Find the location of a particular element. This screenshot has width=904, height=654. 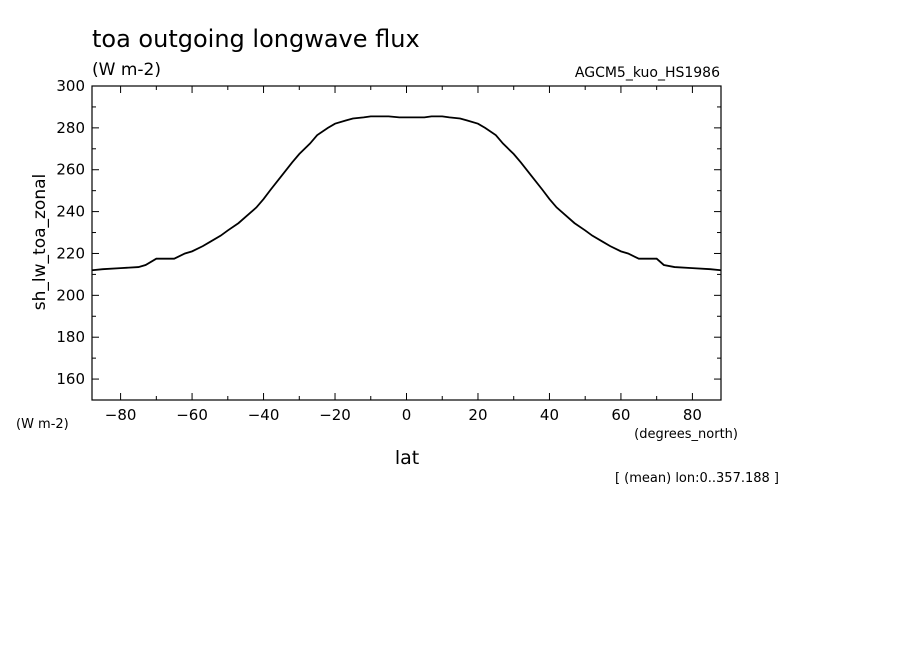

y-tick-label: 220 is located at coordinates (70, 253).